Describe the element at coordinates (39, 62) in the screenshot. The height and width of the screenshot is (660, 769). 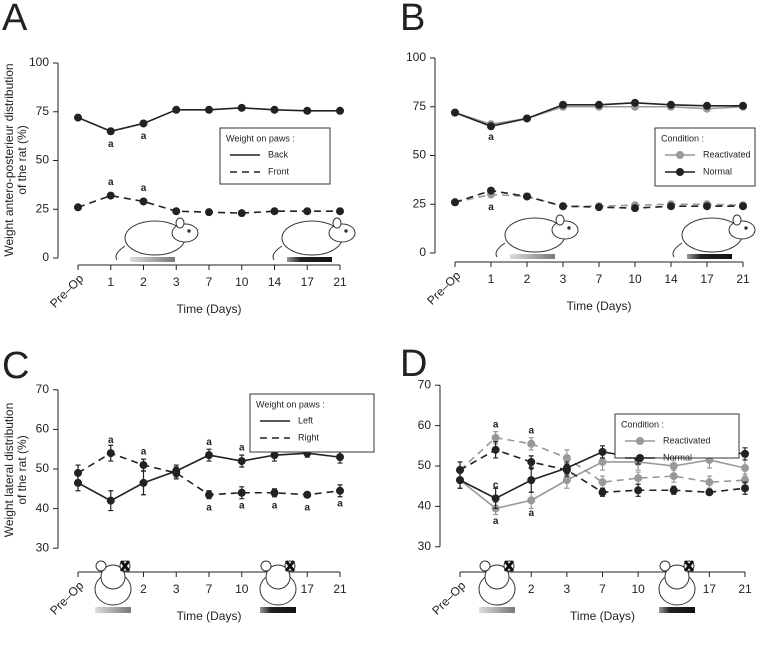
I see `y-tick-label: 100` at that location.